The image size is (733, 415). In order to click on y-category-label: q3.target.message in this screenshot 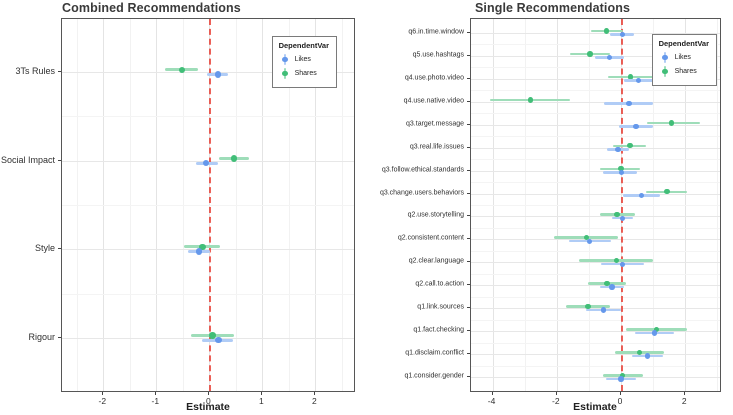, I will do `click(435, 124)`.